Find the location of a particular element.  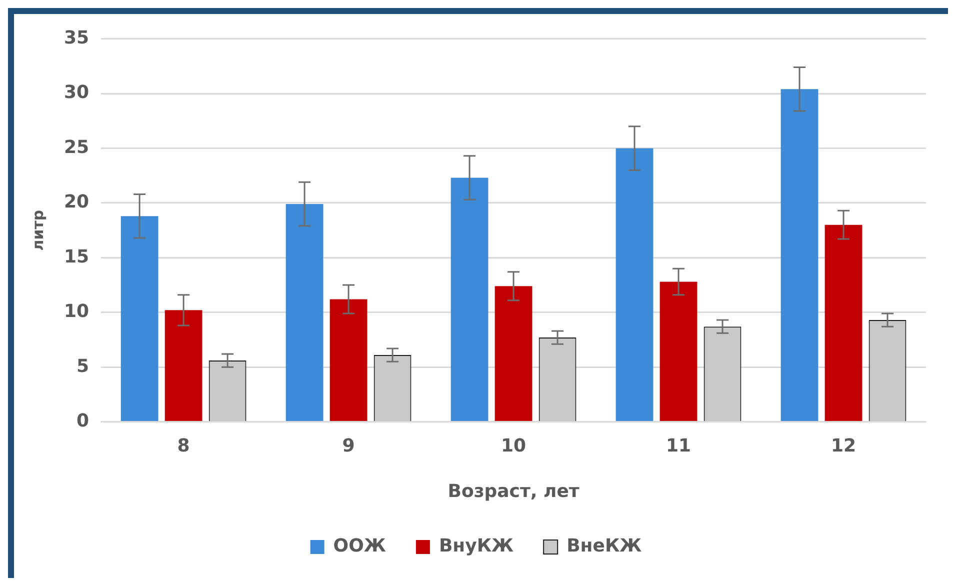

x-tick-label: 11 is located at coordinates (679, 445).